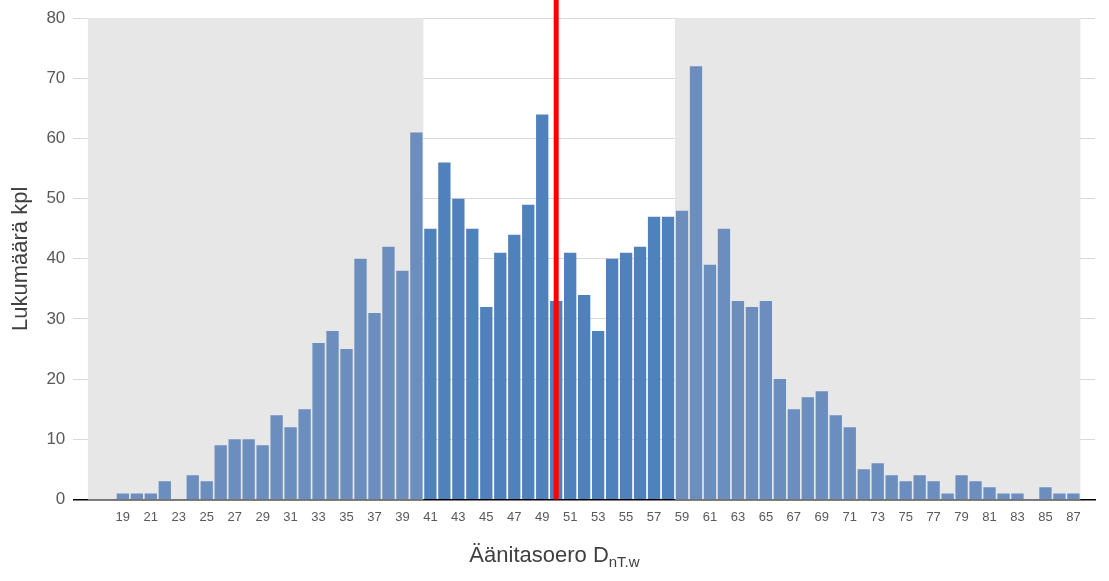 This screenshot has width=1109, height=581. Describe the element at coordinates (1017, 516) in the screenshot. I see `x-tick-label: 83` at that location.